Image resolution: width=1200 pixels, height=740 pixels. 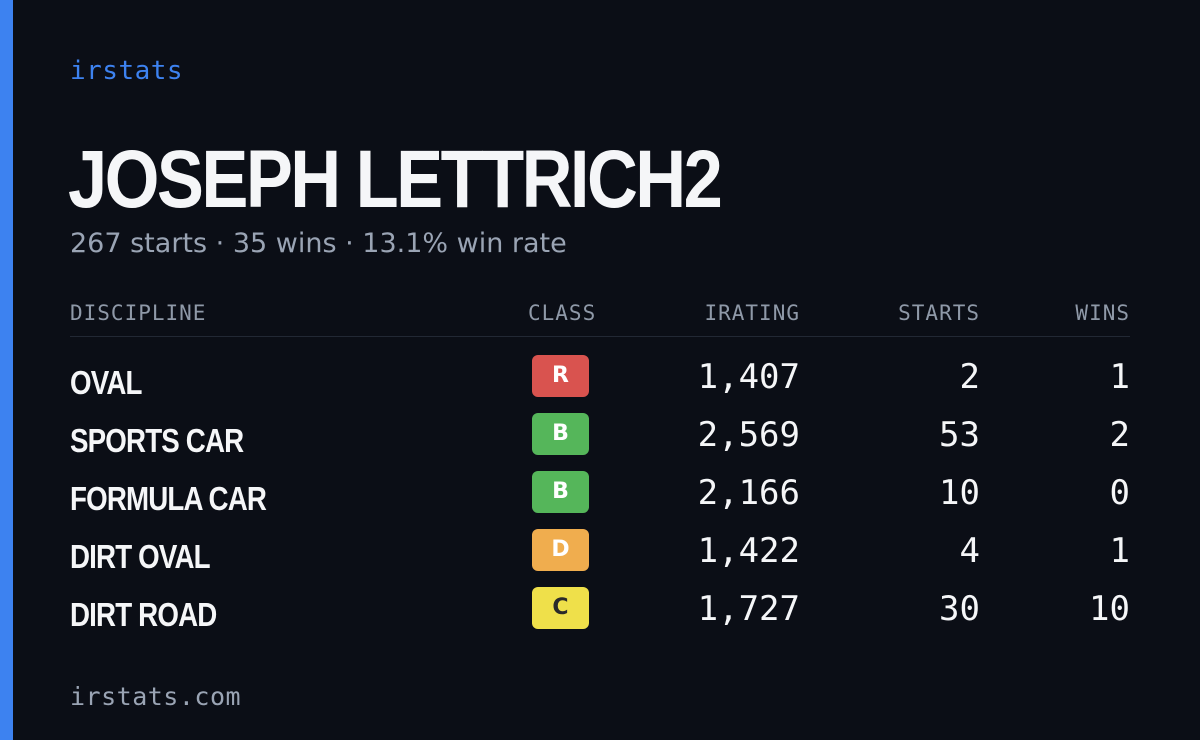 I want to click on row-wins: 0, so click(x=1119, y=493).